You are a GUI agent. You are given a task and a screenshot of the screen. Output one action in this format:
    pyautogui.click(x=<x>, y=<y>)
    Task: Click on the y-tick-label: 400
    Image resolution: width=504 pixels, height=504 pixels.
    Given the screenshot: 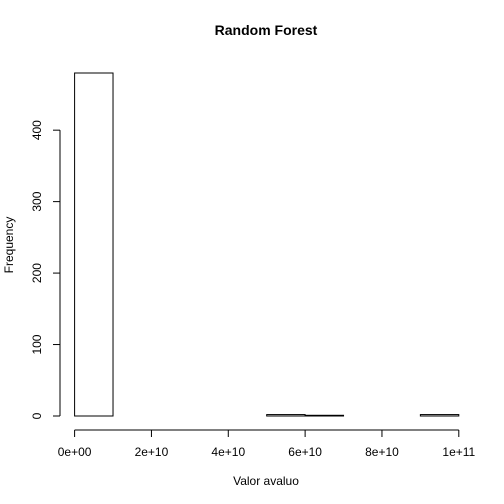 What is the action you would take?
    pyautogui.click(x=37, y=130)
    